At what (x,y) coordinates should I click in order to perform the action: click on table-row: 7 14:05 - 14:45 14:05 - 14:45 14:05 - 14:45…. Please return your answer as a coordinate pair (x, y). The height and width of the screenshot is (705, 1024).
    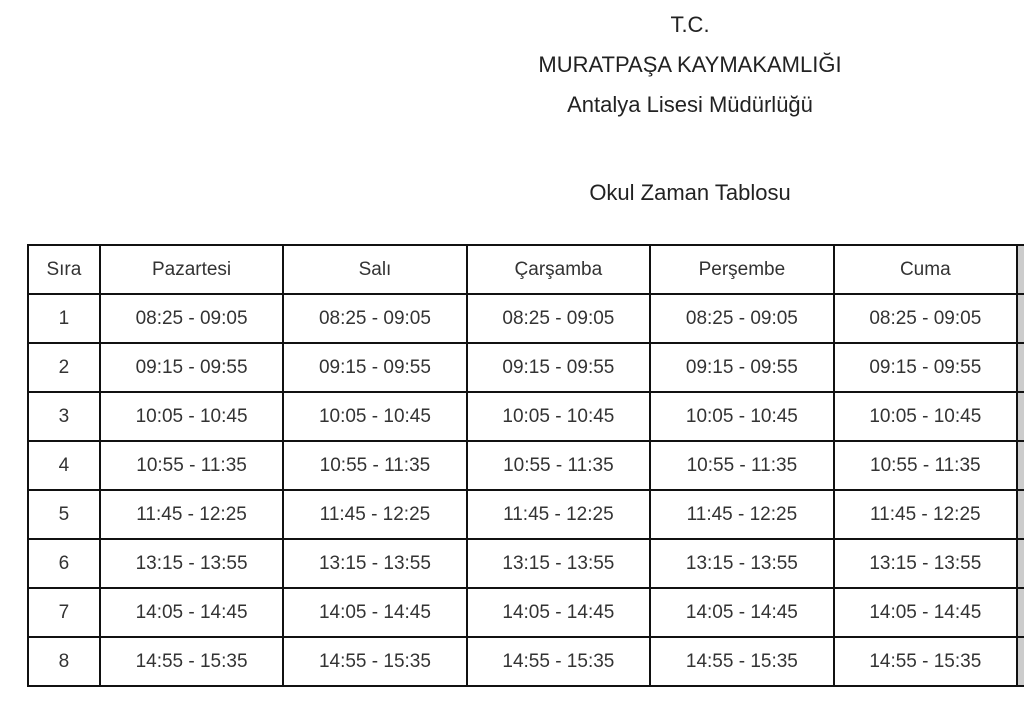
    Looking at the image, I should click on (525, 612).